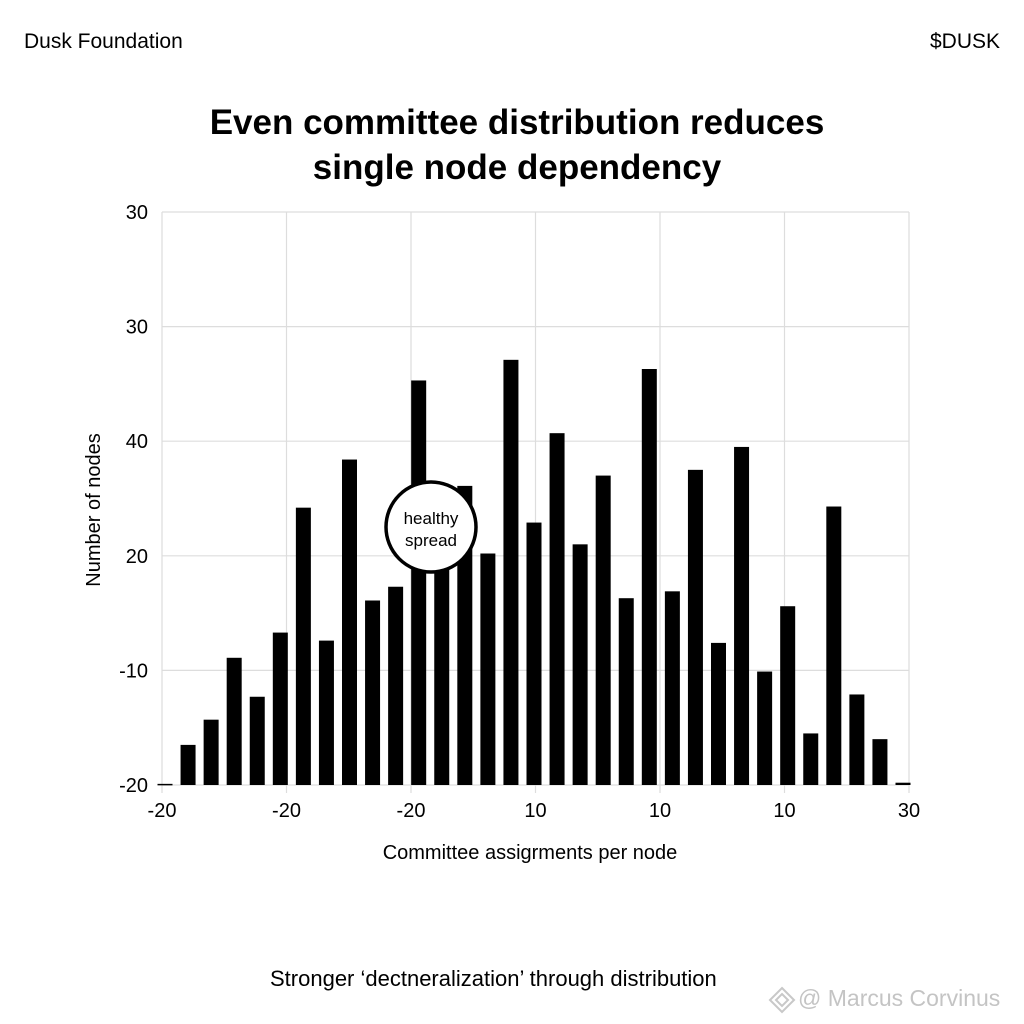 The width and height of the screenshot is (1024, 1024). Describe the element at coordinates (431, 518) in the screenshot. I see `annotation-line-1: healthy` at that location.